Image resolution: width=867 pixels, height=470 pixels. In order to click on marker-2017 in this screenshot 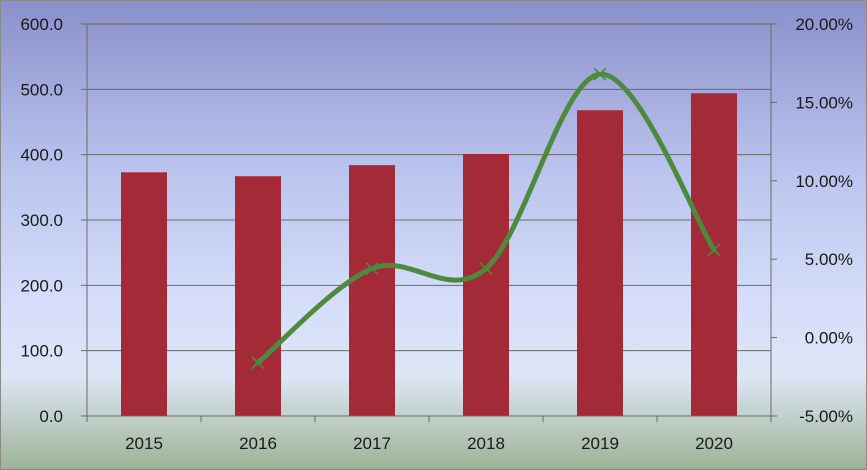, I will do `click(372, 269)`.